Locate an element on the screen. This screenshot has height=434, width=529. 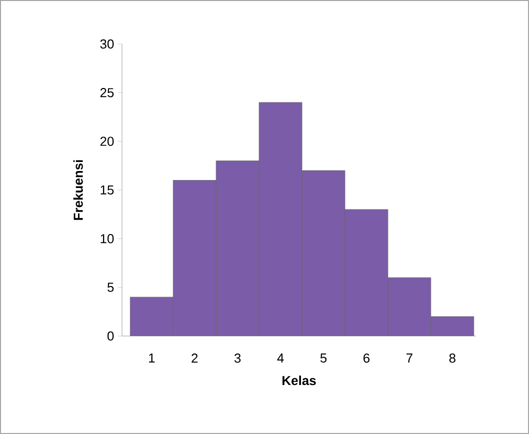
y-tick-label: 30 is located at coordinates (107, 44).